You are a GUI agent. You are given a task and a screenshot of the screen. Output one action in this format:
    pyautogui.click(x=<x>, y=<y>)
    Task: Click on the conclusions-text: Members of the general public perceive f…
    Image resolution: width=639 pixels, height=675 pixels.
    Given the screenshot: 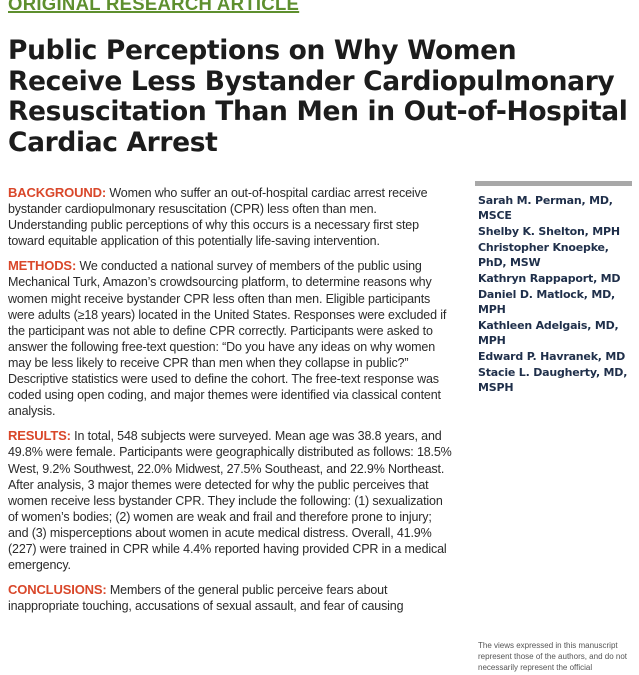 What is the action you would take?
    pyautogui.click(x=206, y=598)
    